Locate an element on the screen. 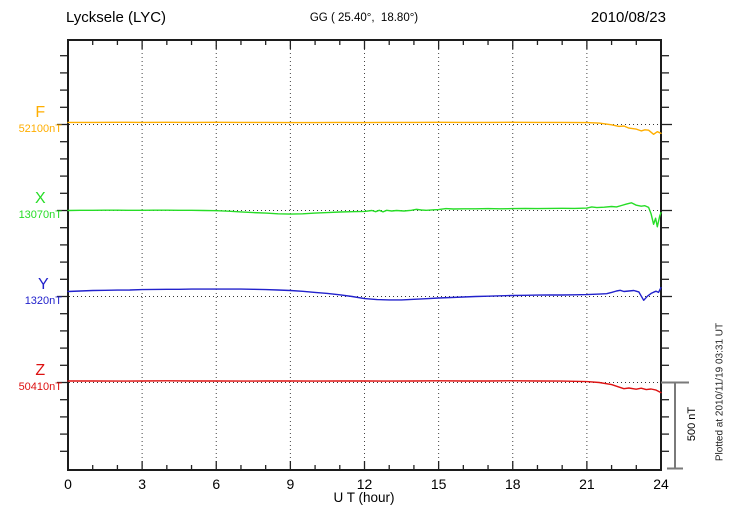 This screenshot has height=520, width=730. trace-letter-X: X is located at coordinates (40, 198).